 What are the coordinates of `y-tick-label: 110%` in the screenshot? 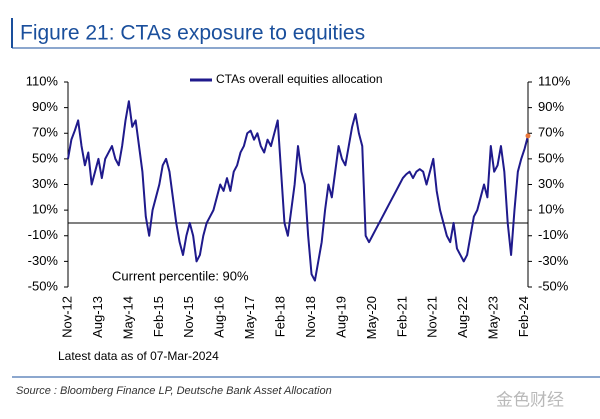 It's located at (42, 80).